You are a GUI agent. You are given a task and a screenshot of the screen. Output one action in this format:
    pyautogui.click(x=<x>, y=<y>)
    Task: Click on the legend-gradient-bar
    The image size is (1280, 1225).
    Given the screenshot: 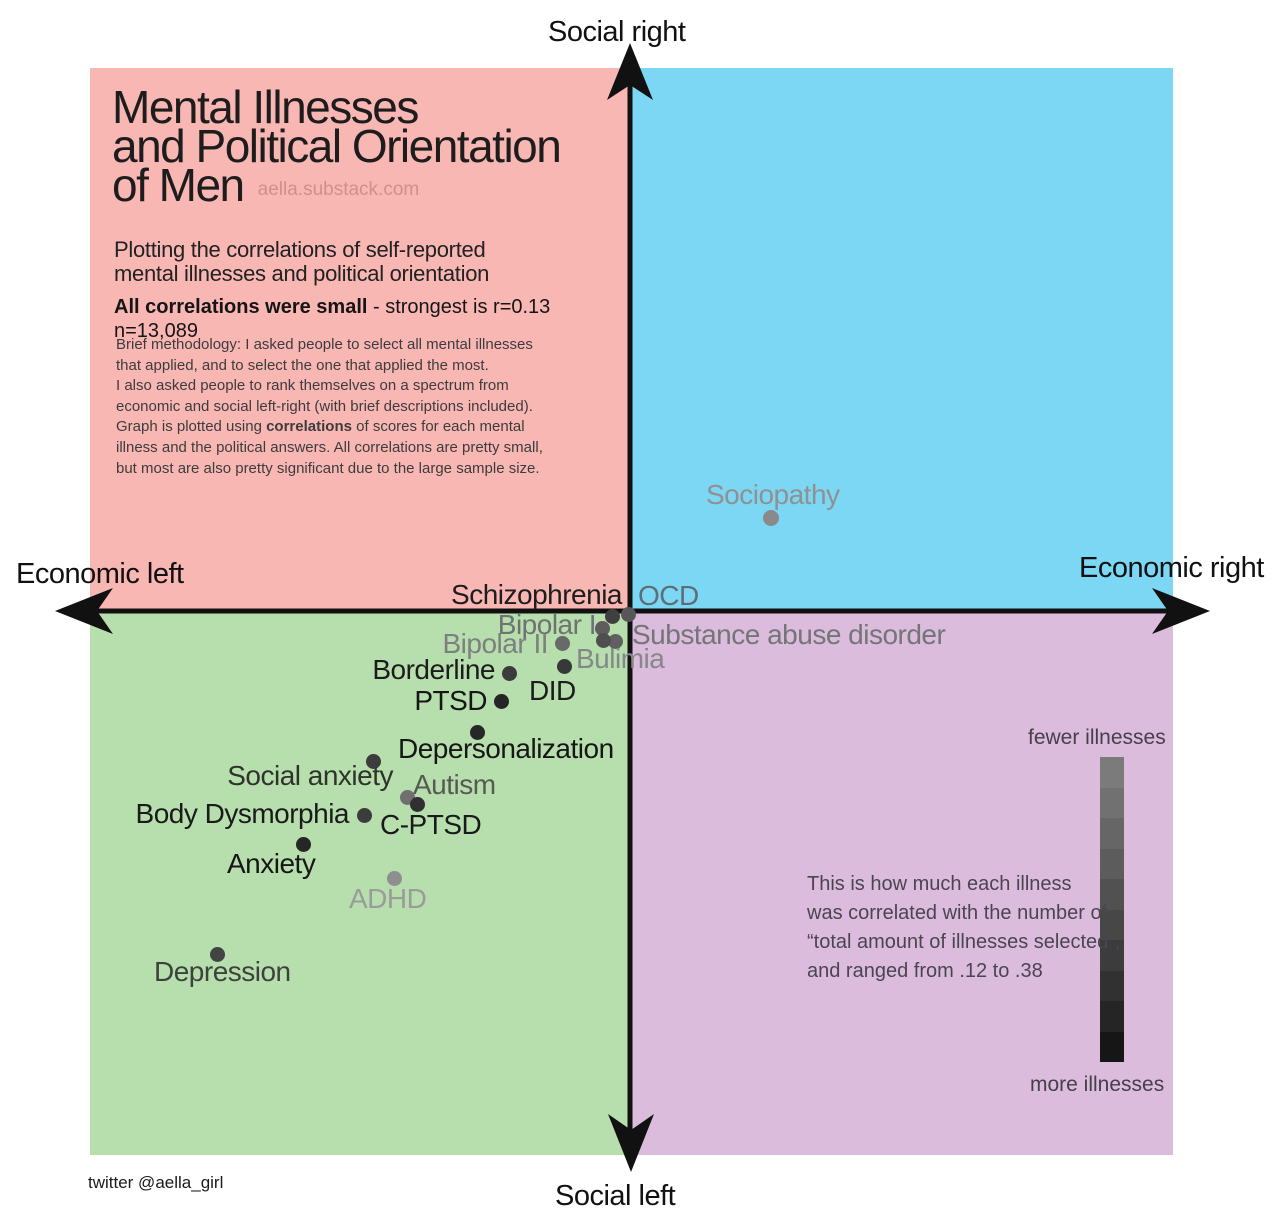 What is the action you would take?
    pyautogui.click(x=1112, y=909)
    